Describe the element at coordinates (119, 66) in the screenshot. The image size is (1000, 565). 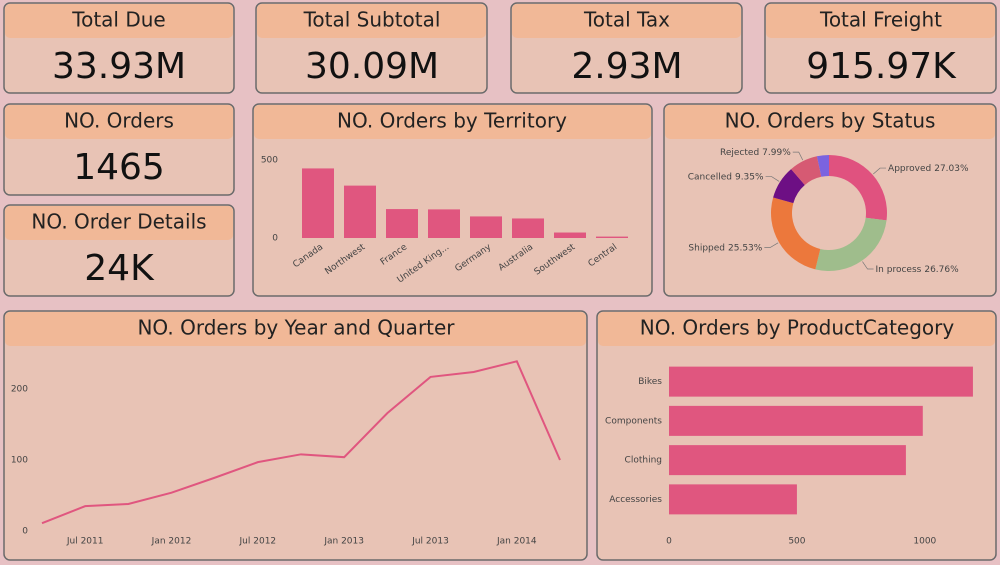
I see `card-value: 33.93M` at that location.